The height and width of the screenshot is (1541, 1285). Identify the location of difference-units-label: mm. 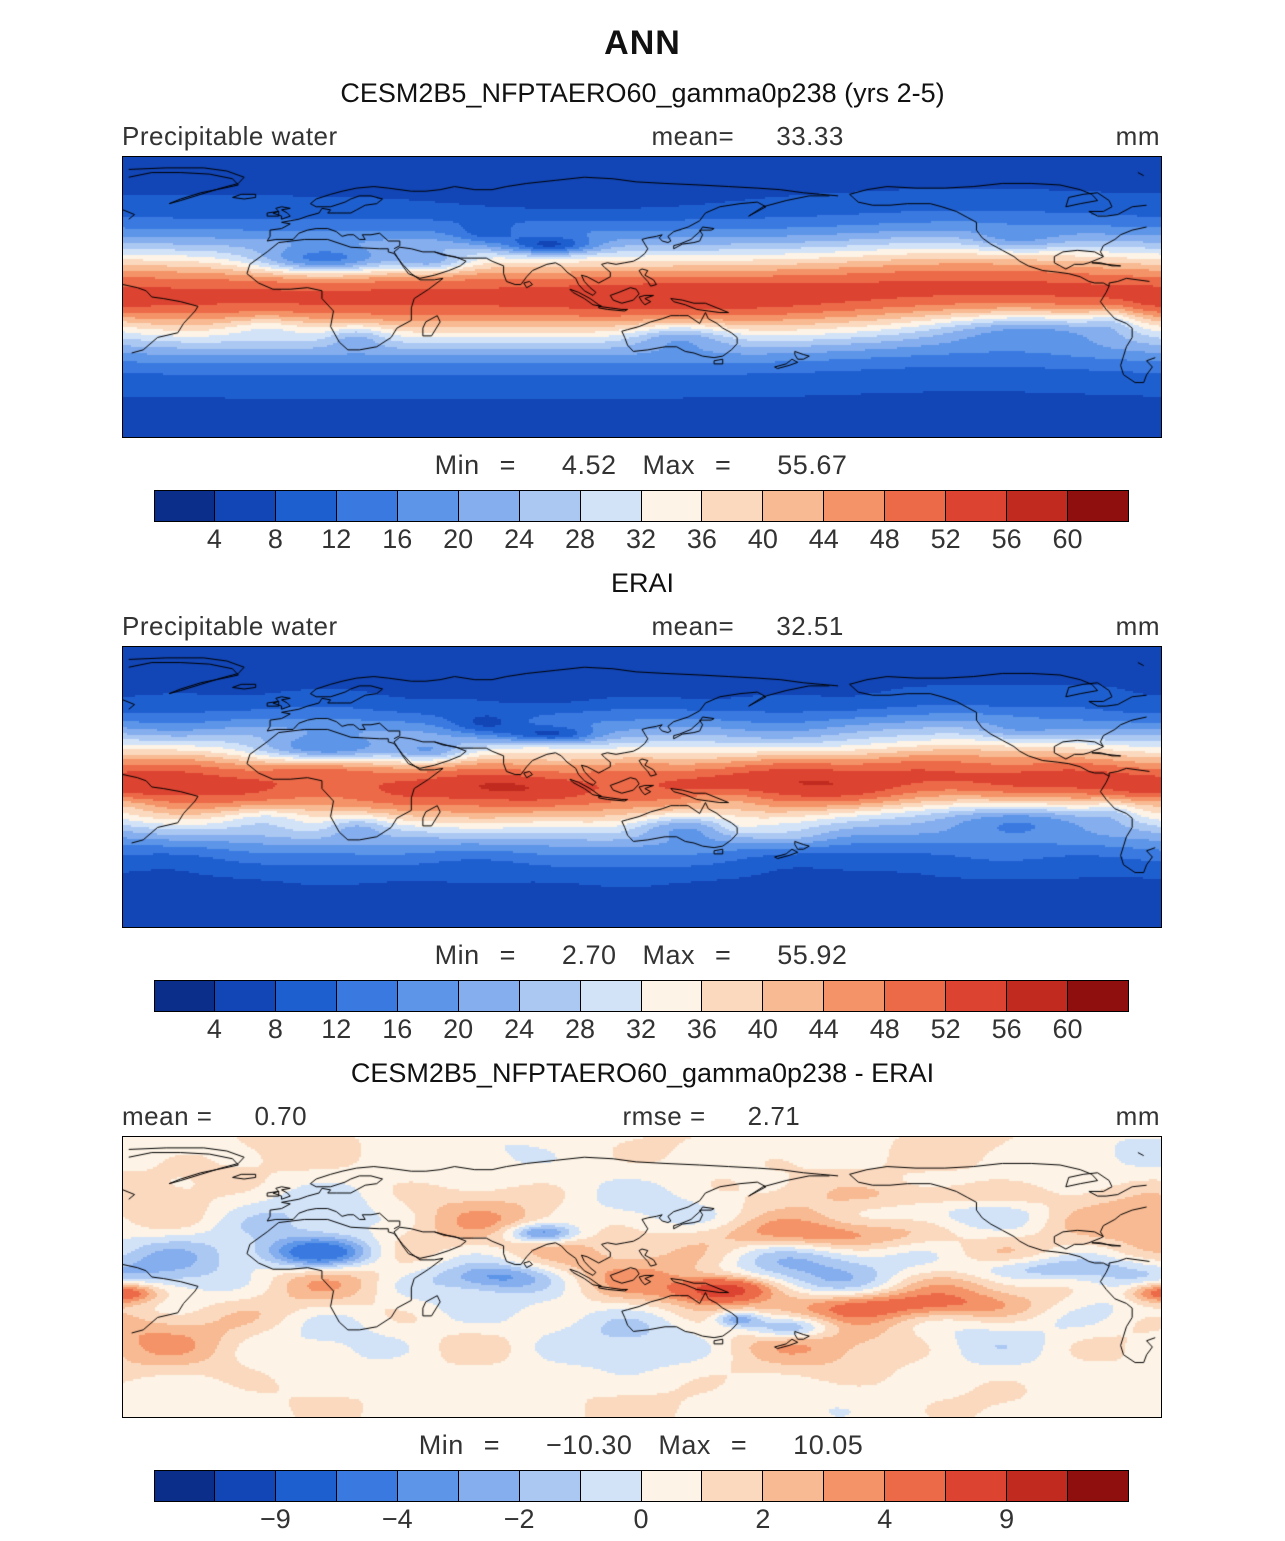
(1137, 1116).